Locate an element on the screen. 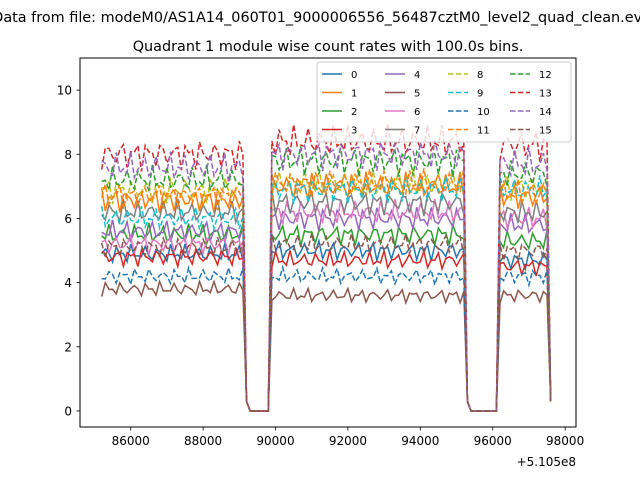  legend-label-4: 4 is located at coordinates (417, 75).